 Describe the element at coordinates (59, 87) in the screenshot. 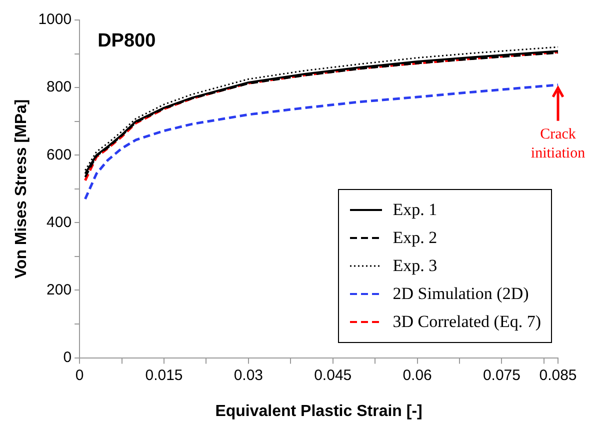

I see `y-tick-label: 800` at that location.